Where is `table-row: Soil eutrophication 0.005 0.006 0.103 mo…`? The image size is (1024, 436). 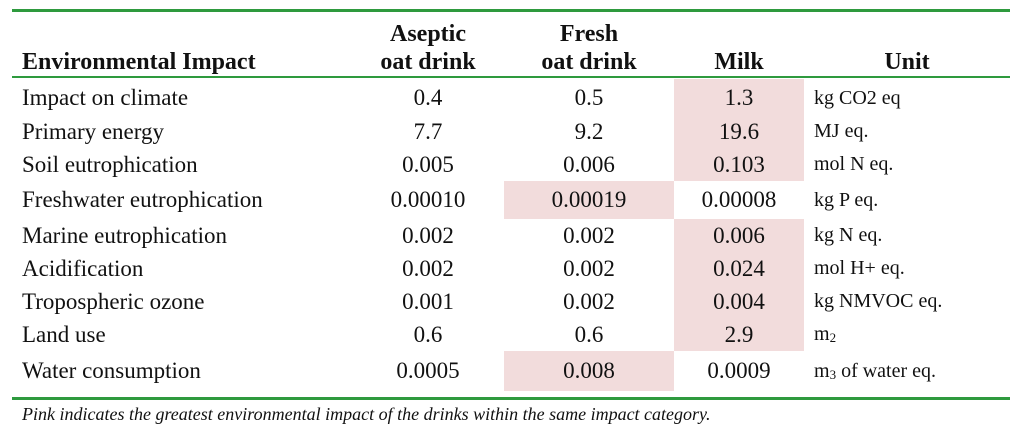
table-row: Soil eutrophication 0.005 0.006 0.103 mo… is located at coordinates (511, 164).